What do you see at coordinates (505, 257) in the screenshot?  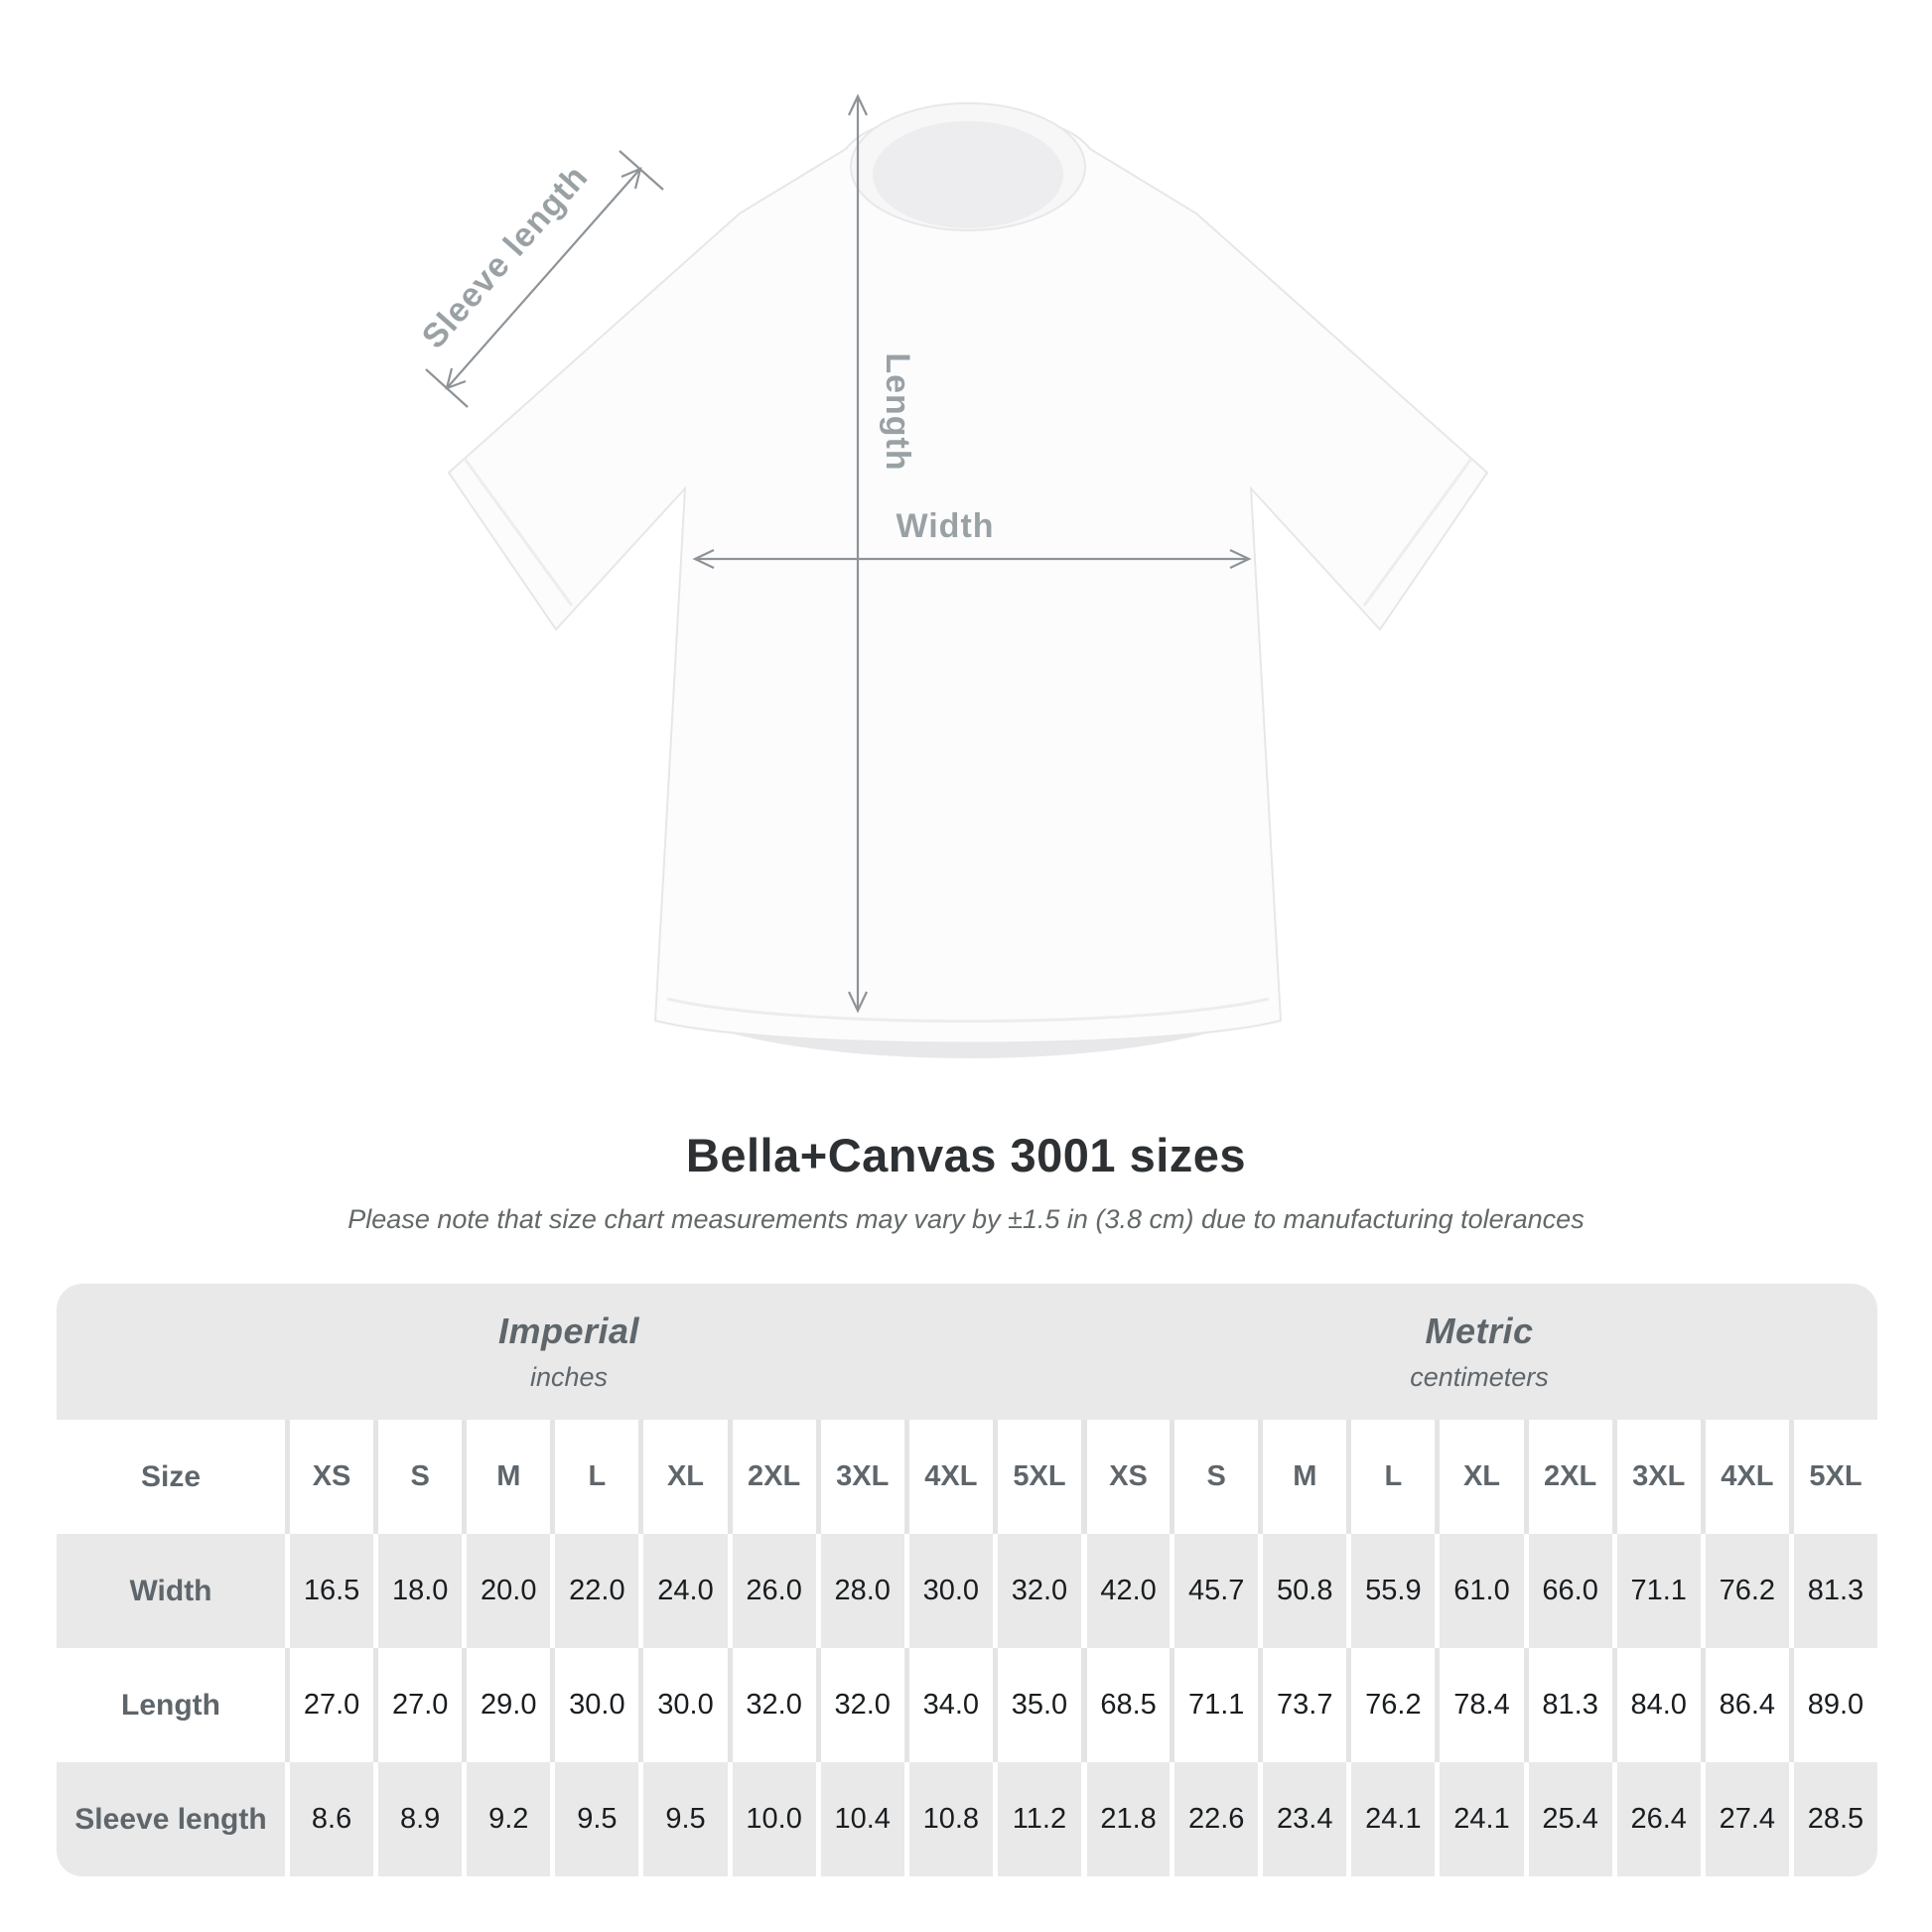 I see `sleeve-length-label: Sleeve length` at bounding box center [505, 257].